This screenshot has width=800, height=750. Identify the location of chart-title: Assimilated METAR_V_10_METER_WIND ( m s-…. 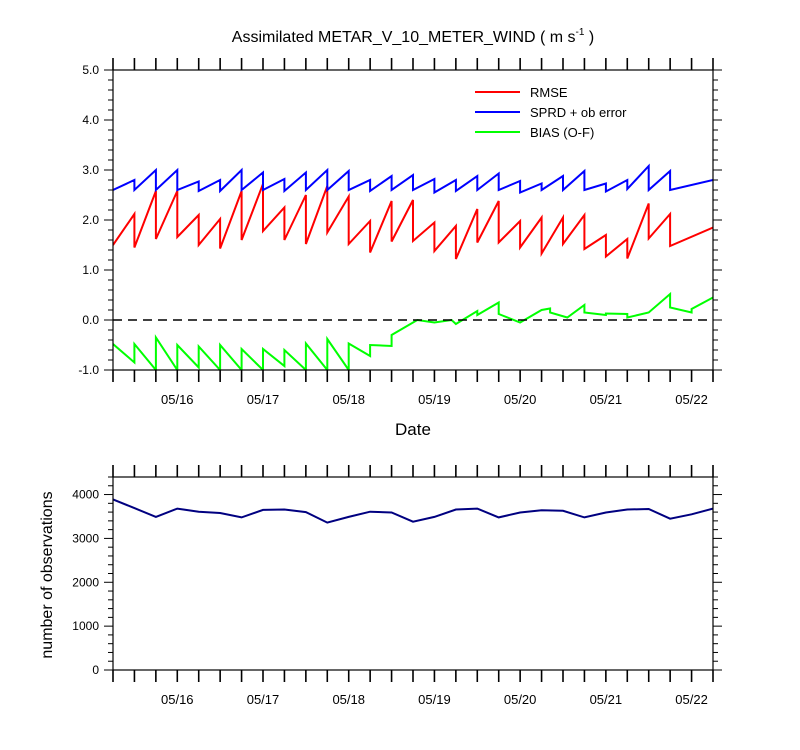
(413, 36).